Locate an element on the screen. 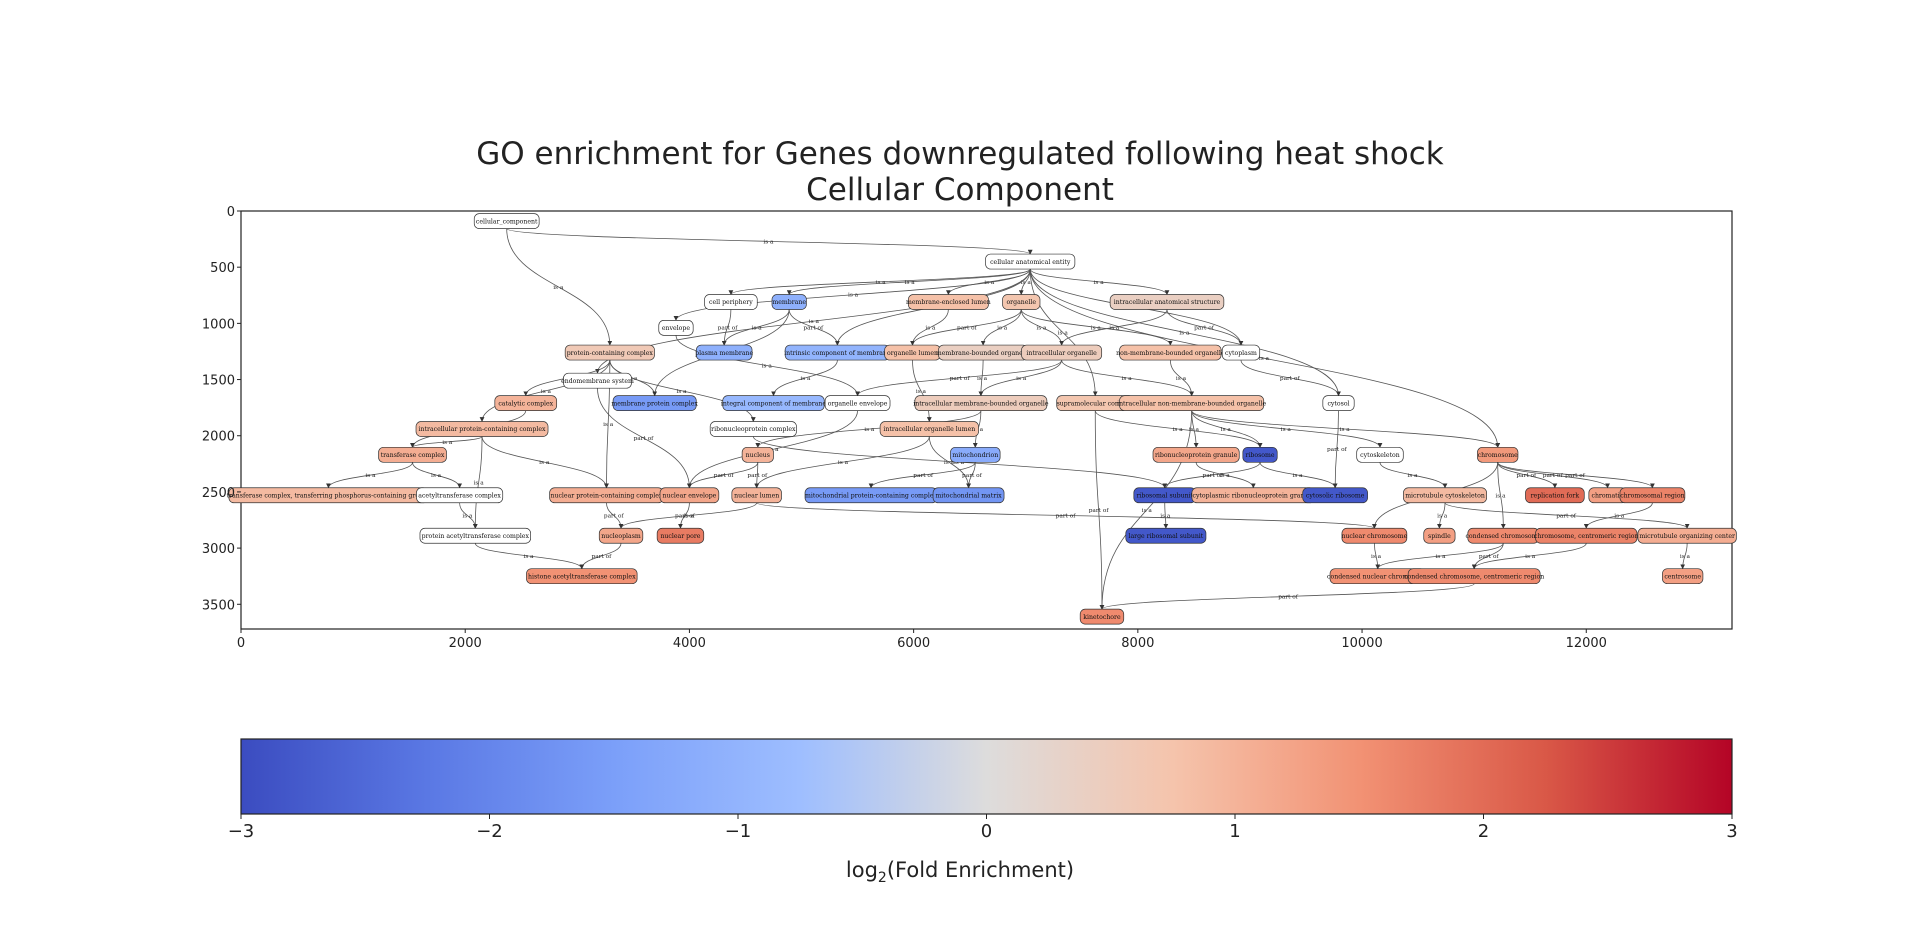 This screenshot has height=951, width=1920. node-mel: membrane-enclosed lumen is located at coordinates (948, 302).